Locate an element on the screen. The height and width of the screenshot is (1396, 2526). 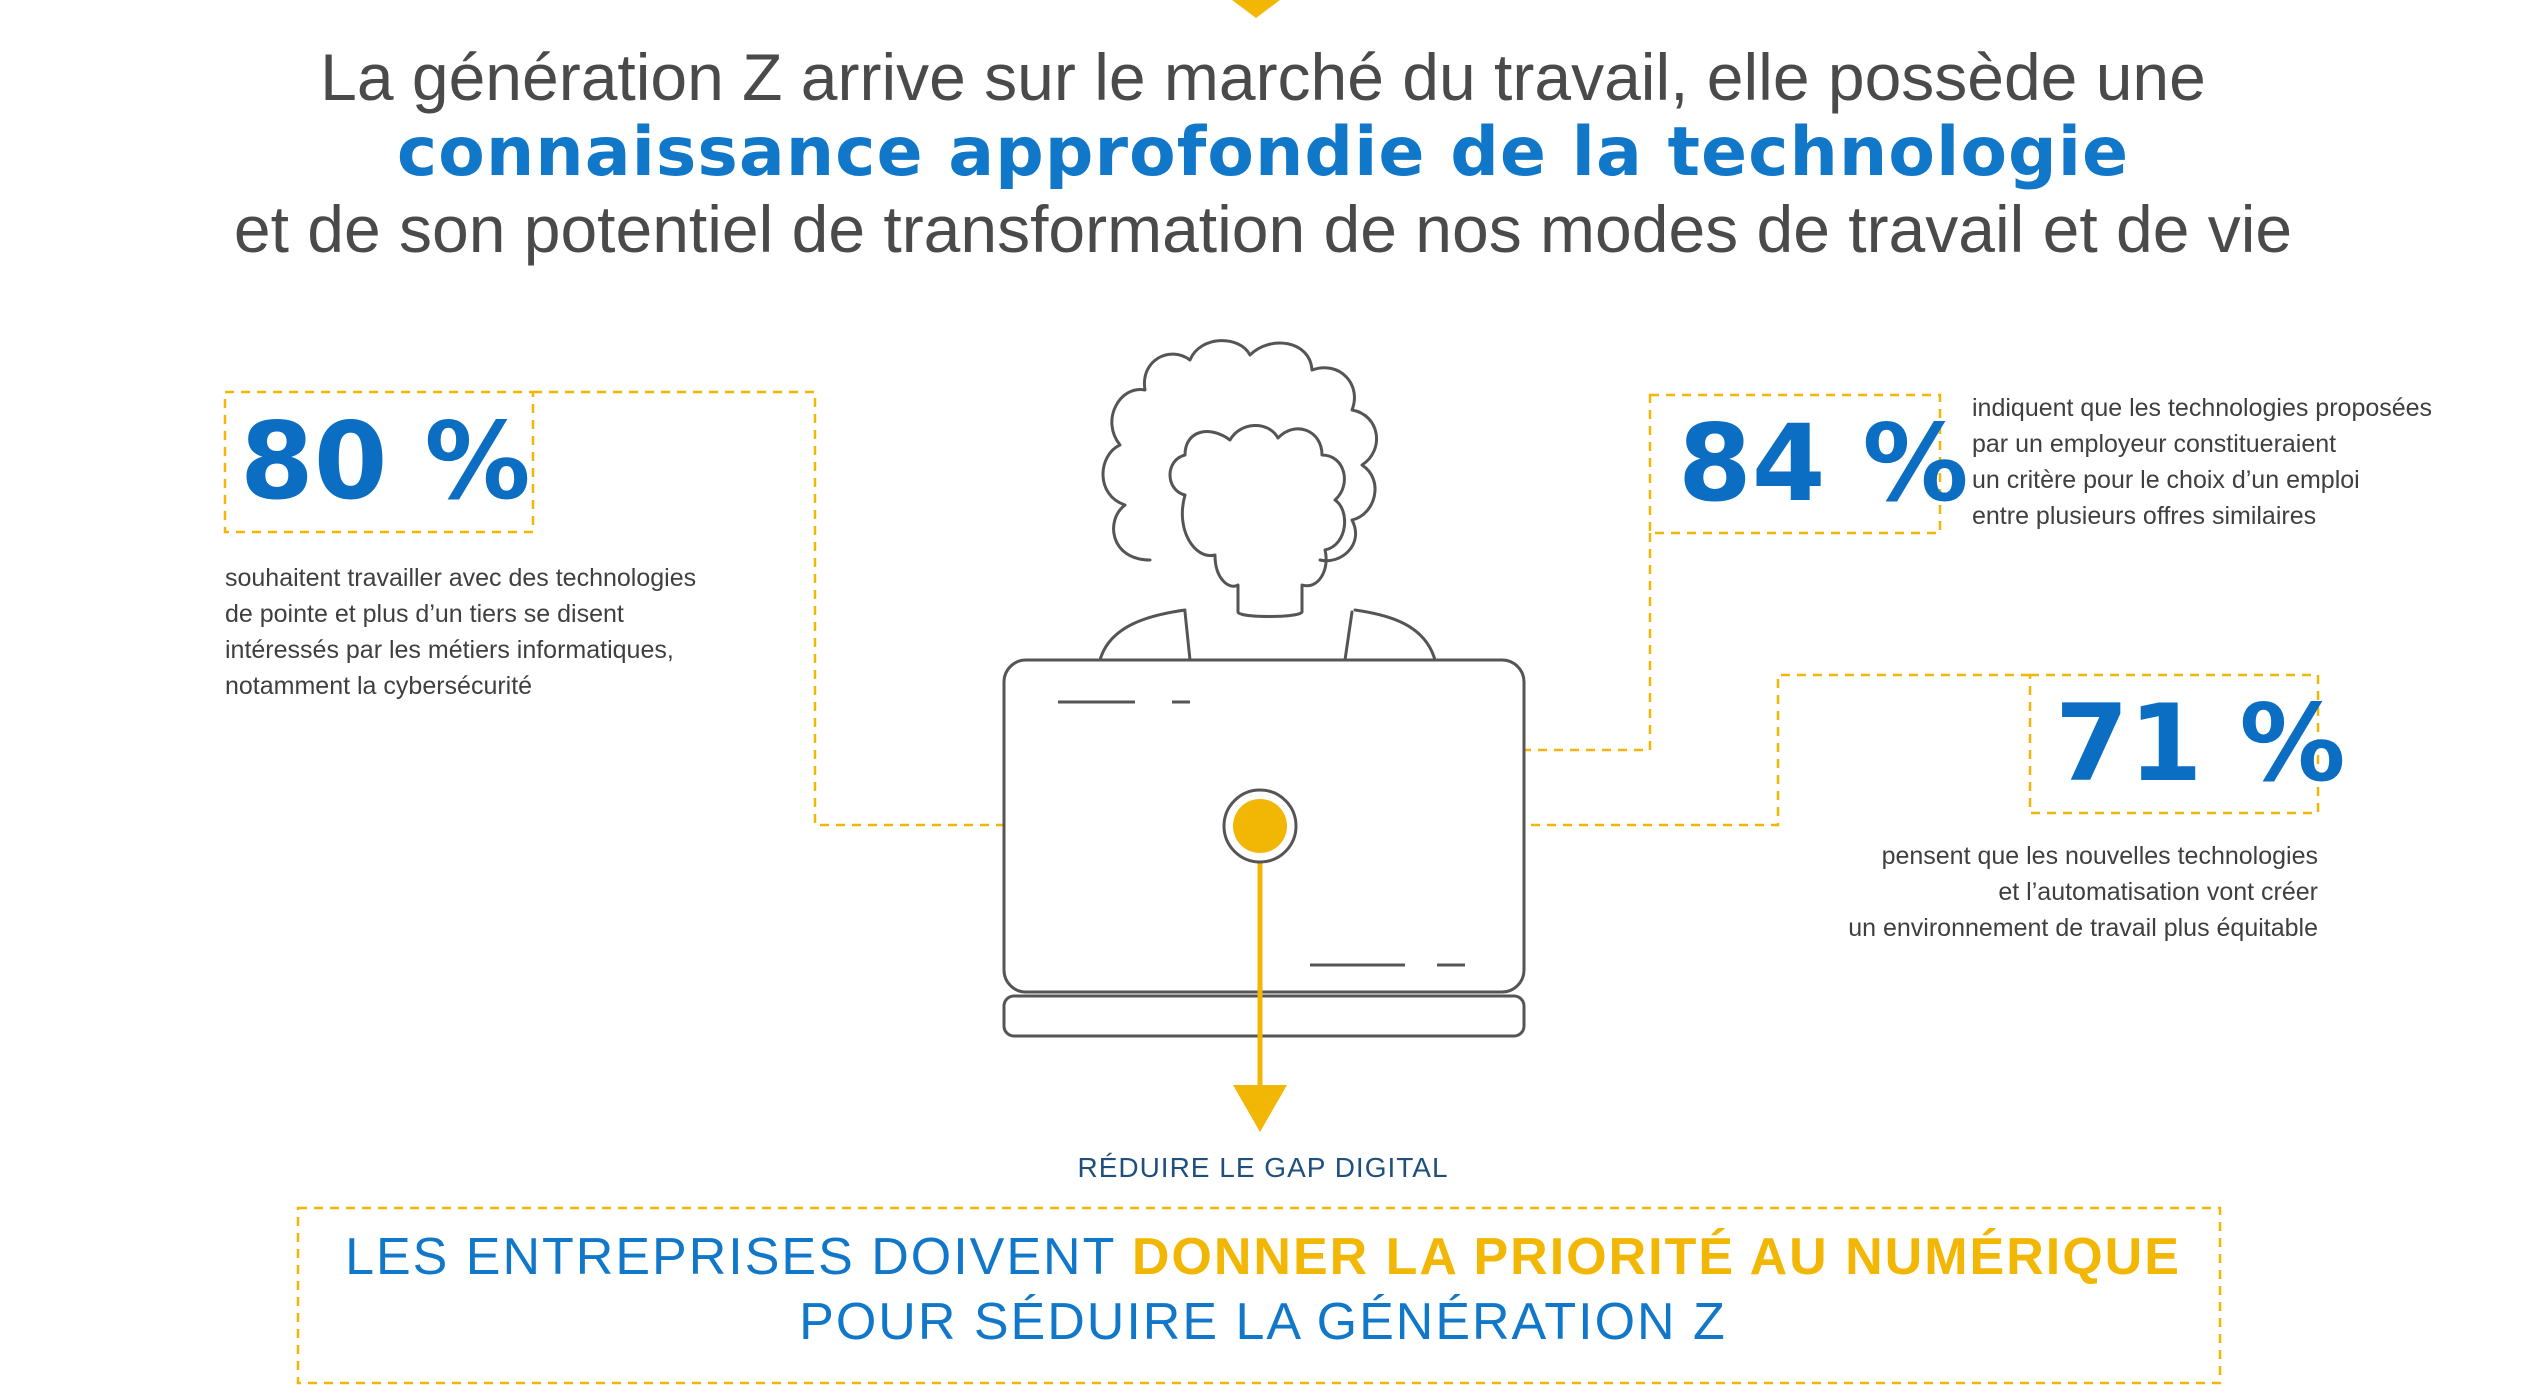
down-arrow-icon is located at coordinates (1260, 1108).